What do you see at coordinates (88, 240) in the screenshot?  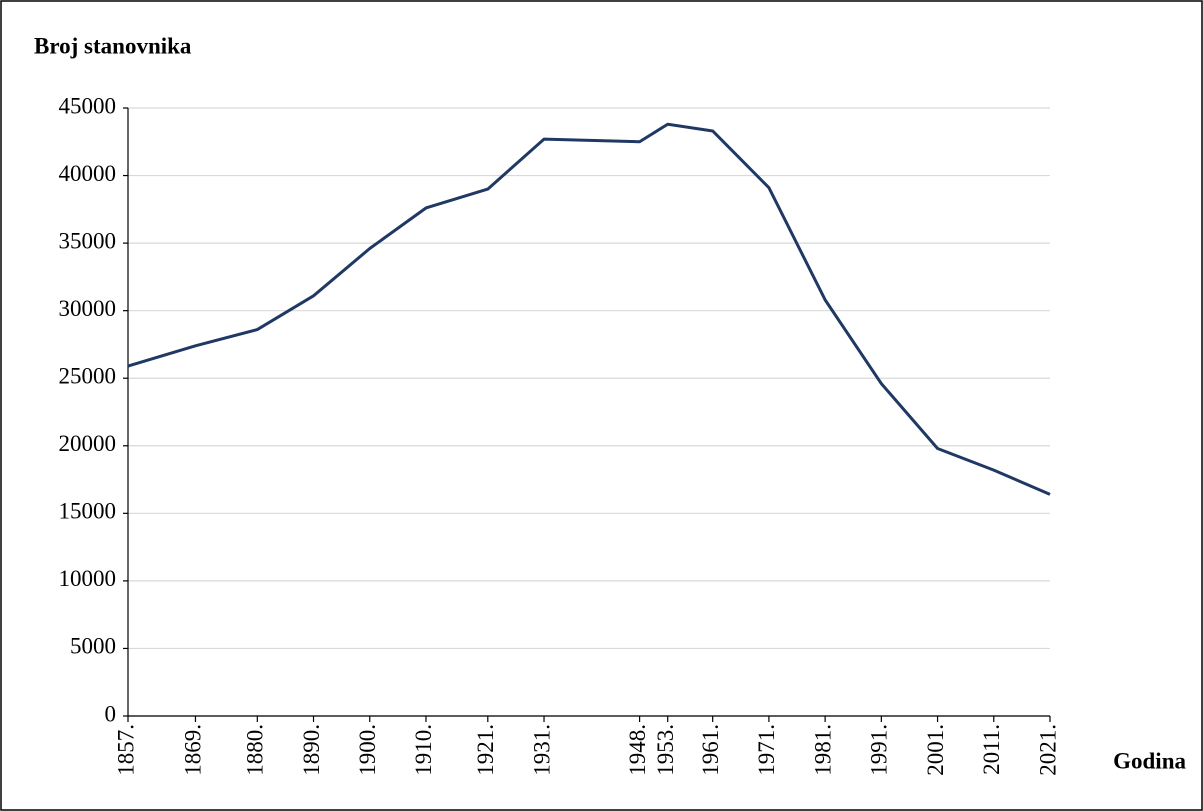 I see `y-tick-label: 35000` at bounding box center [88, 240].